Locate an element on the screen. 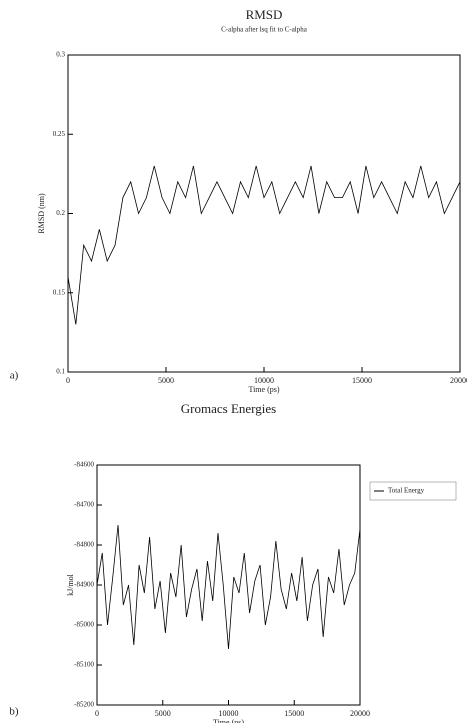 The width and height of the screenshot is (467, 723). chart-title: RMSD is located at coordinates (264, 14).